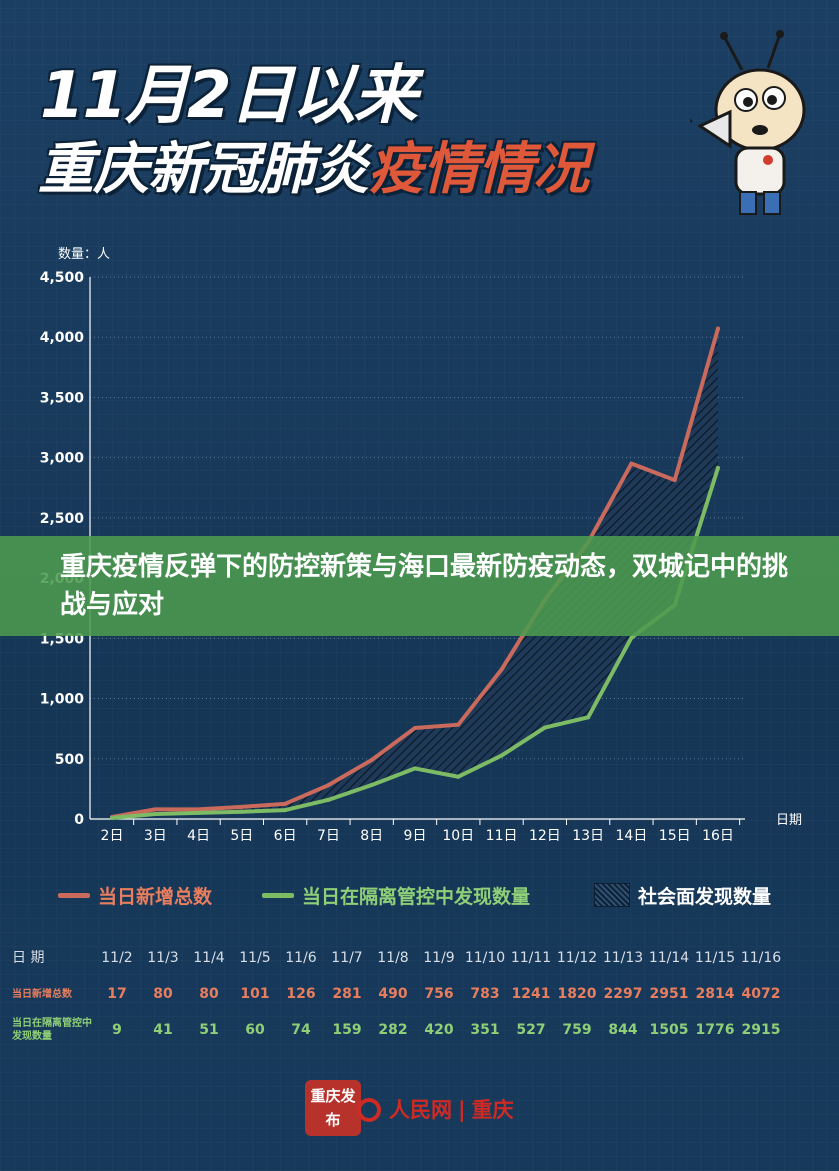 The height and width of the screenshot is (1171, 839). I want to click on table-date-cell: 11/8, so click(393, 958).